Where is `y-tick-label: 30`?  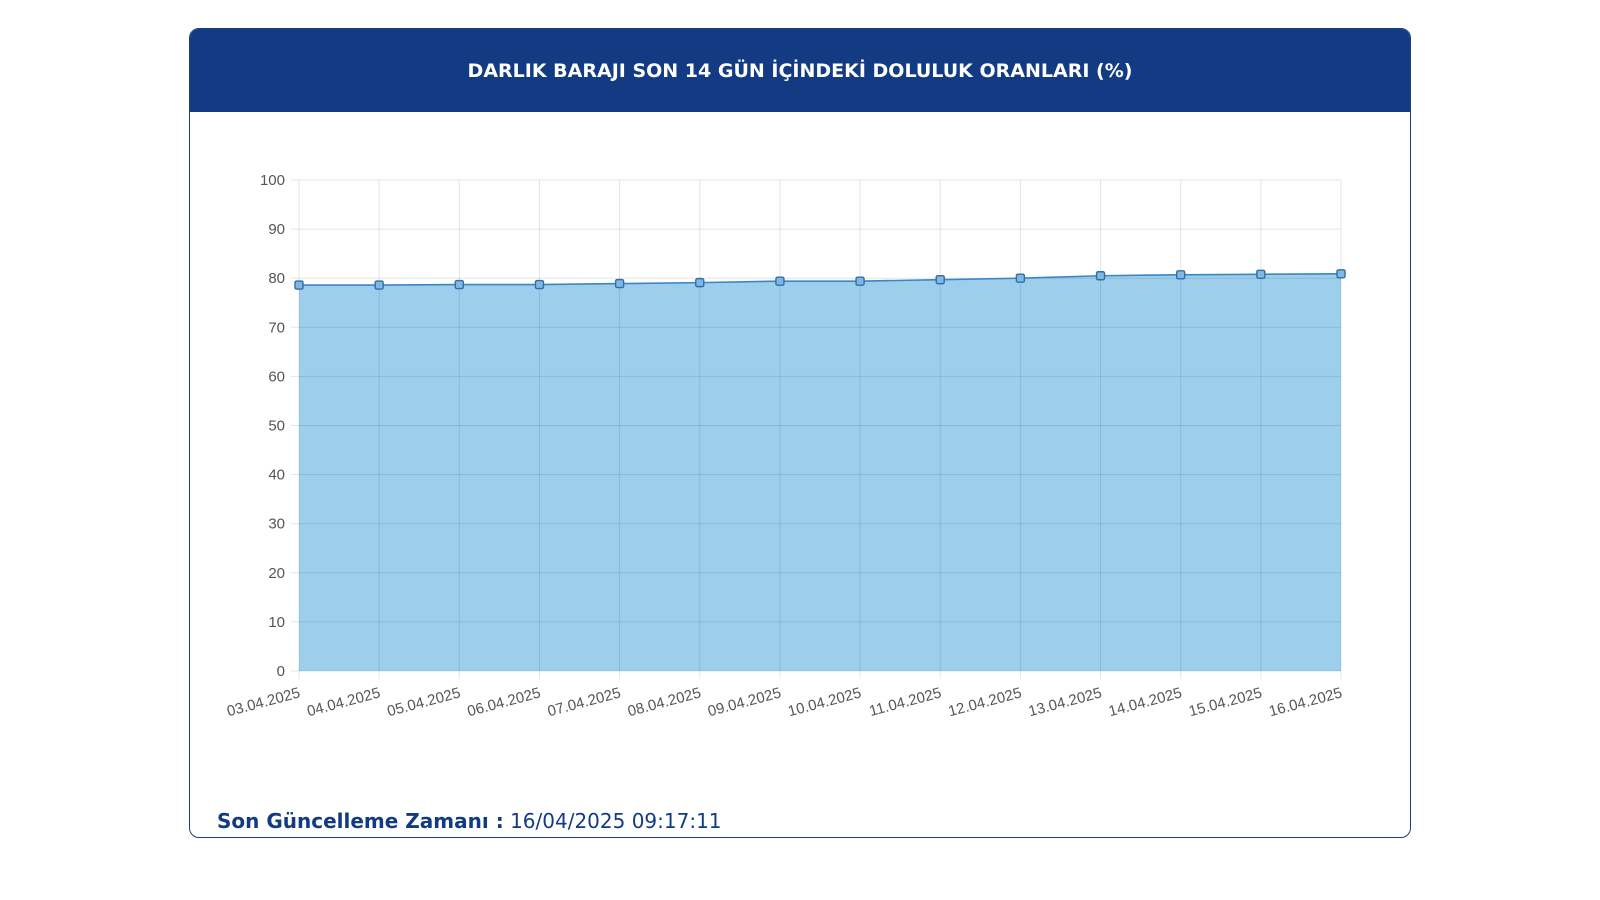 y-tick-label: 30 is located at coordinates (276, 524).